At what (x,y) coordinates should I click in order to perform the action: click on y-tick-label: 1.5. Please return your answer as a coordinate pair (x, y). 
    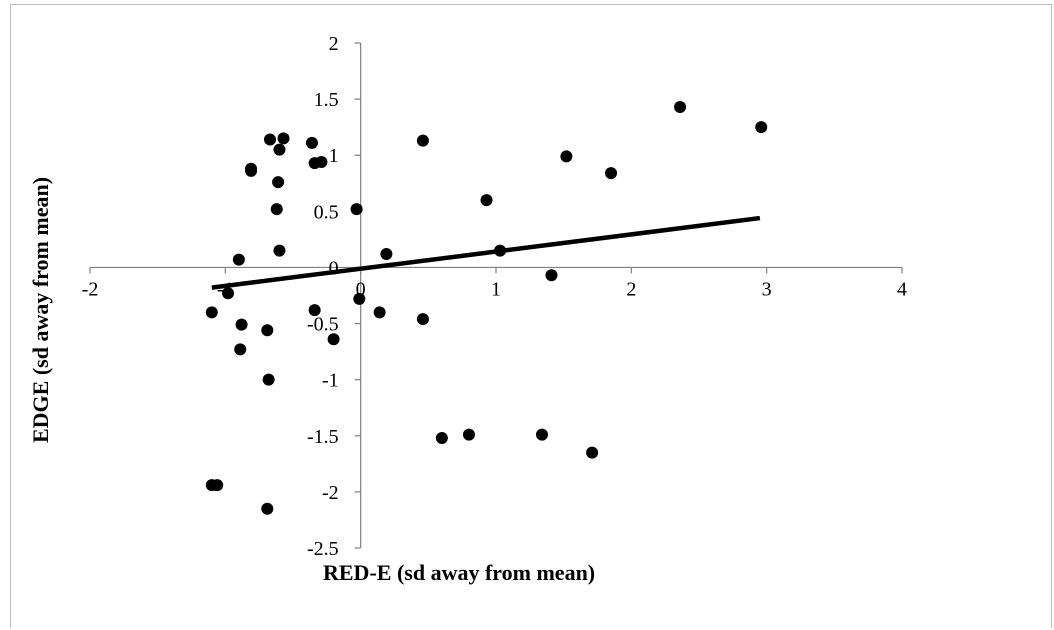
    Looking at the image, I should click on (326, 100).